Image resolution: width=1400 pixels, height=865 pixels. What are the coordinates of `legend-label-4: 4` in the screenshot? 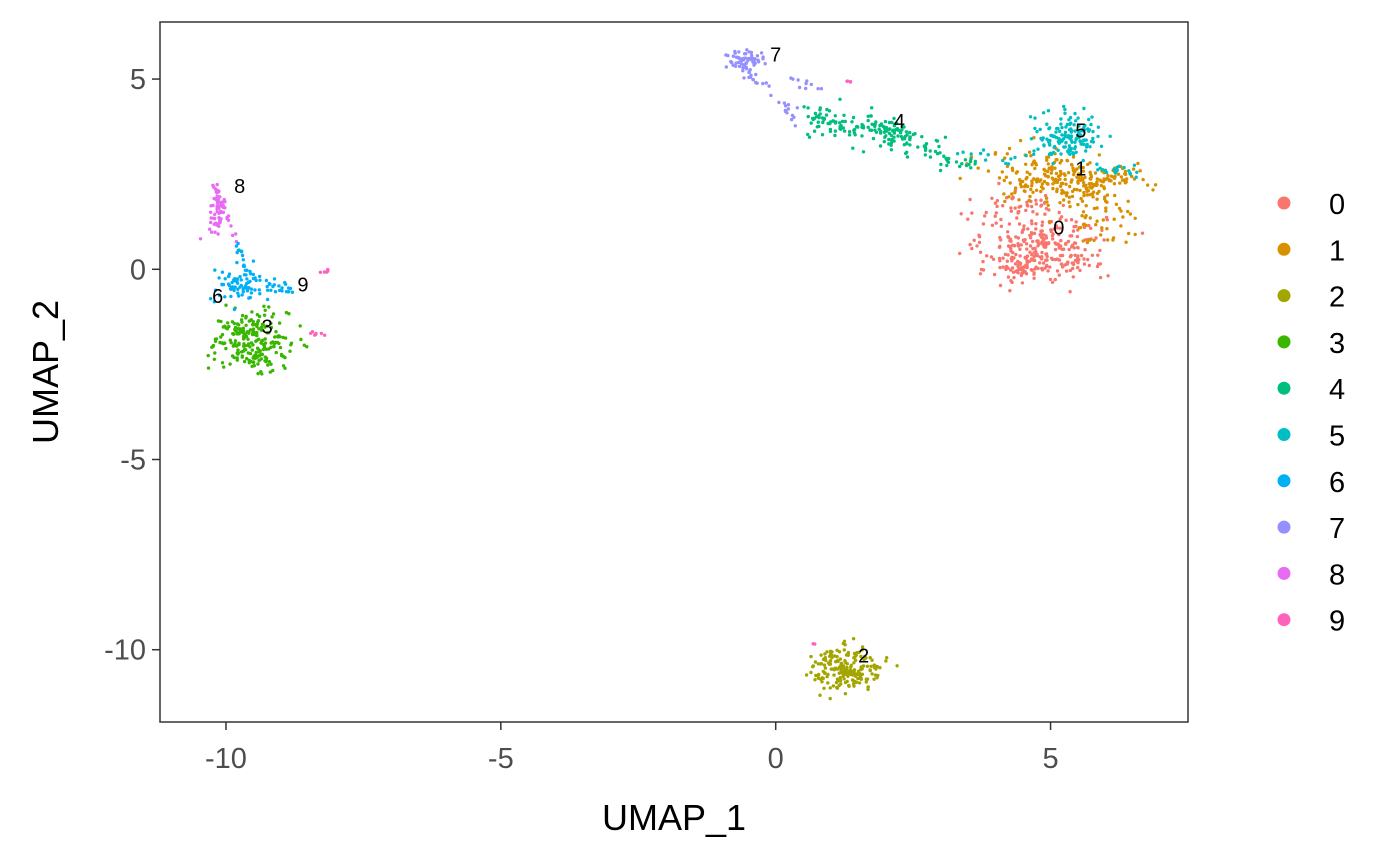 It's located at (1337, 390).